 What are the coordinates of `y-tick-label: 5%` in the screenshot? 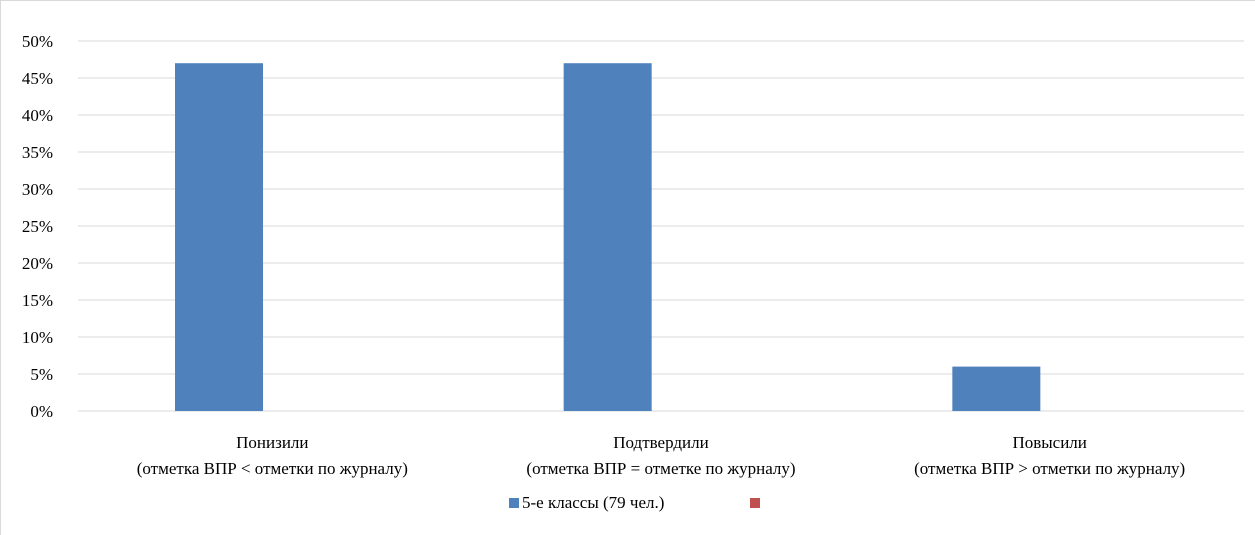 It's located at (41, 374).